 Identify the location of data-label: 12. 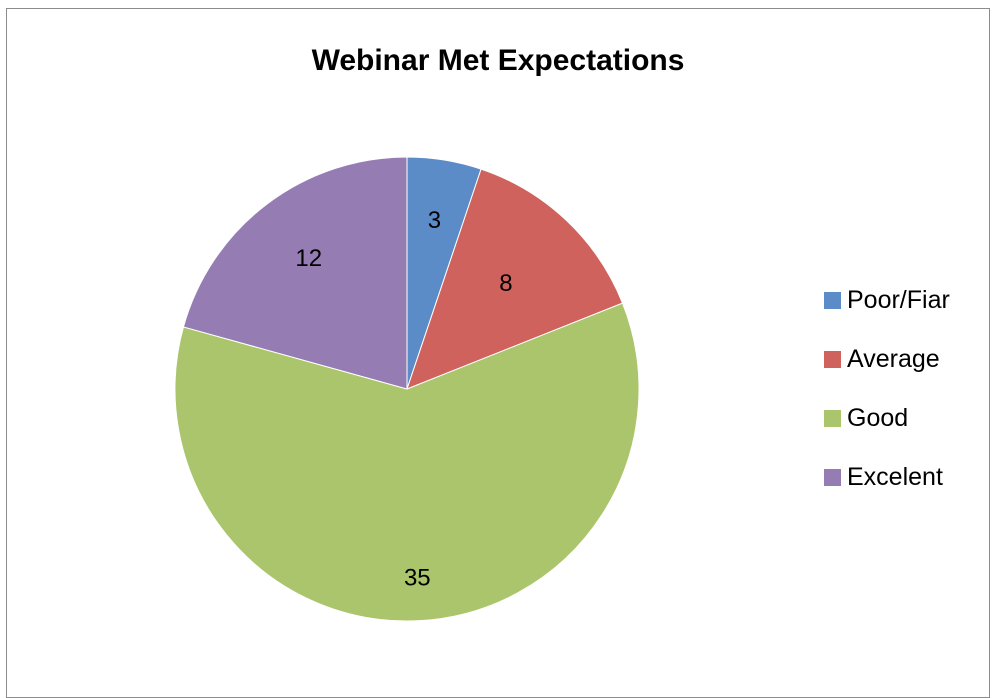
(308, 258).